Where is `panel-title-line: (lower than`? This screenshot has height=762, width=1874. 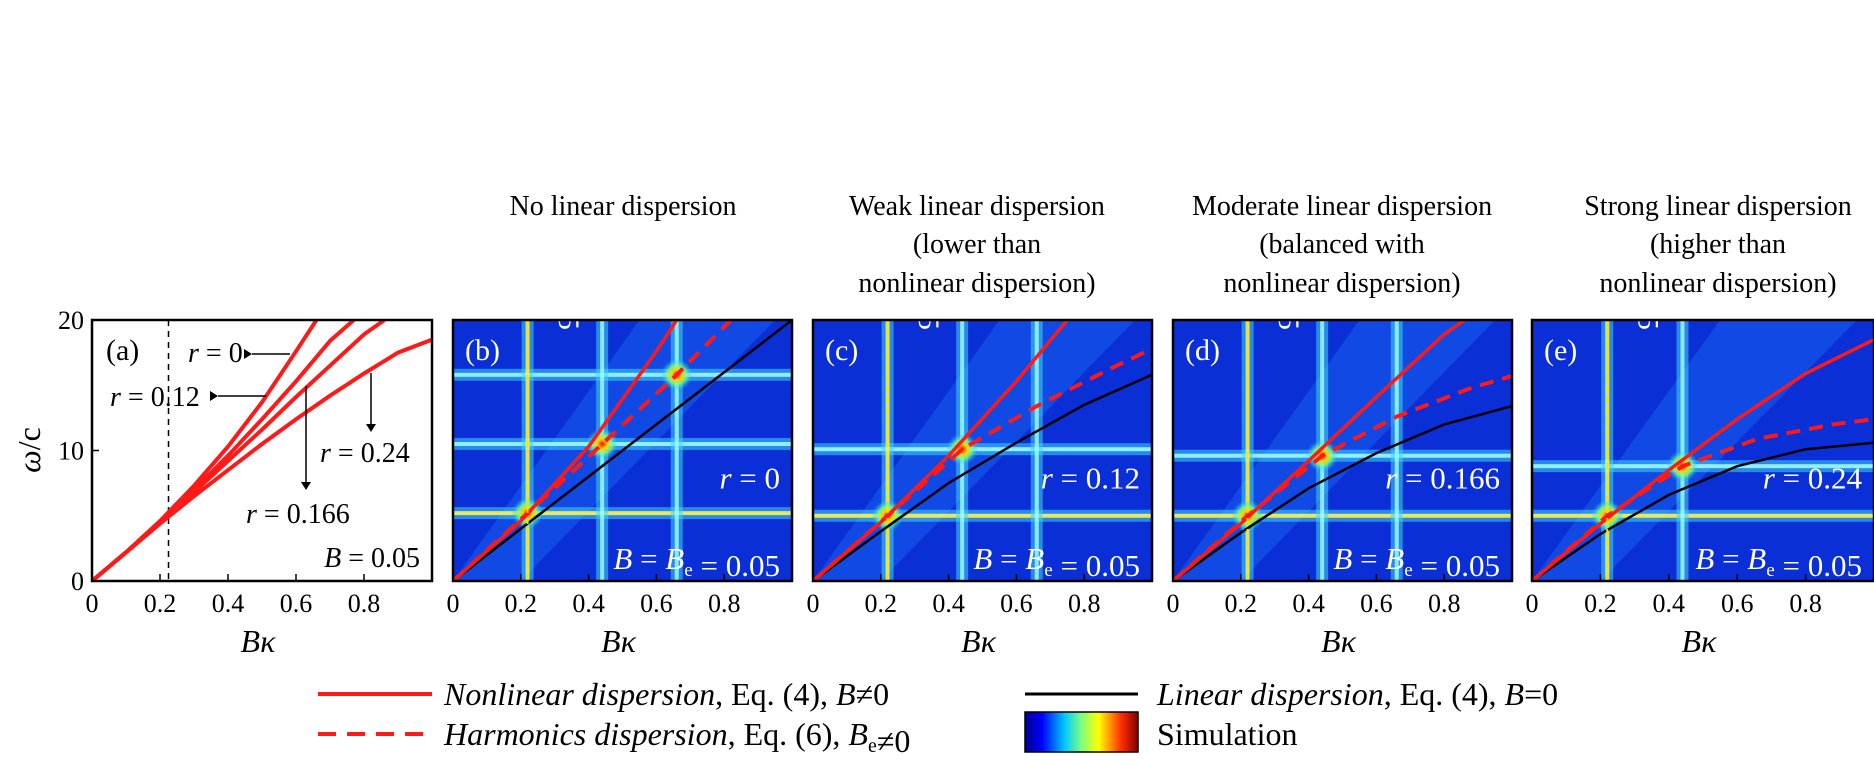
panel-title-line: (lower than is located at coordinates (977, 244).